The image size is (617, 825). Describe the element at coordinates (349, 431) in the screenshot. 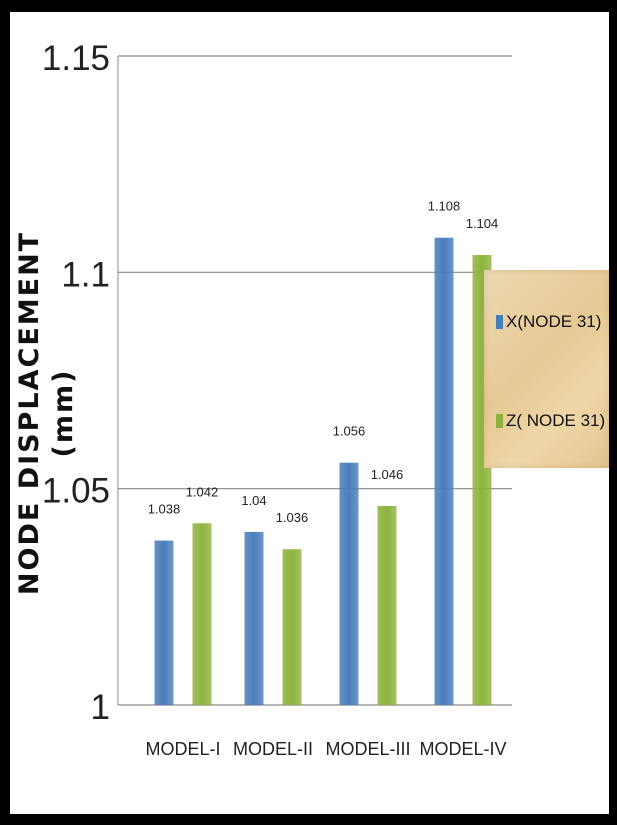

I see `data-label: 1.056` at that location.